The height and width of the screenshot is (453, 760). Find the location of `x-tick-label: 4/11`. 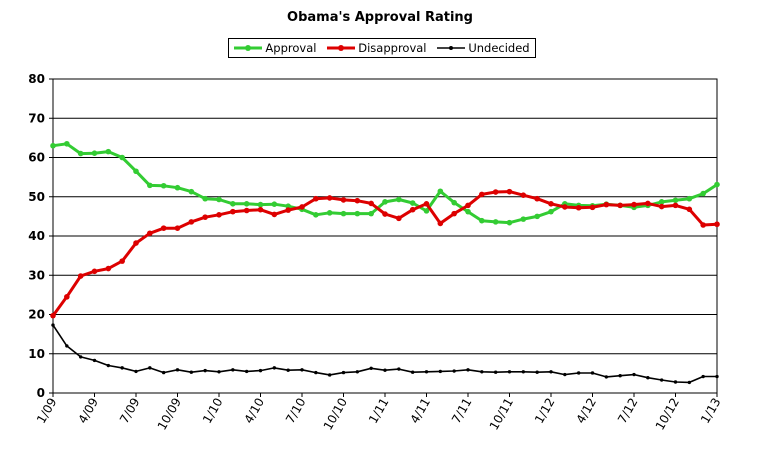

x-tick-label: 4/11 is located at coordinates (420, 411).